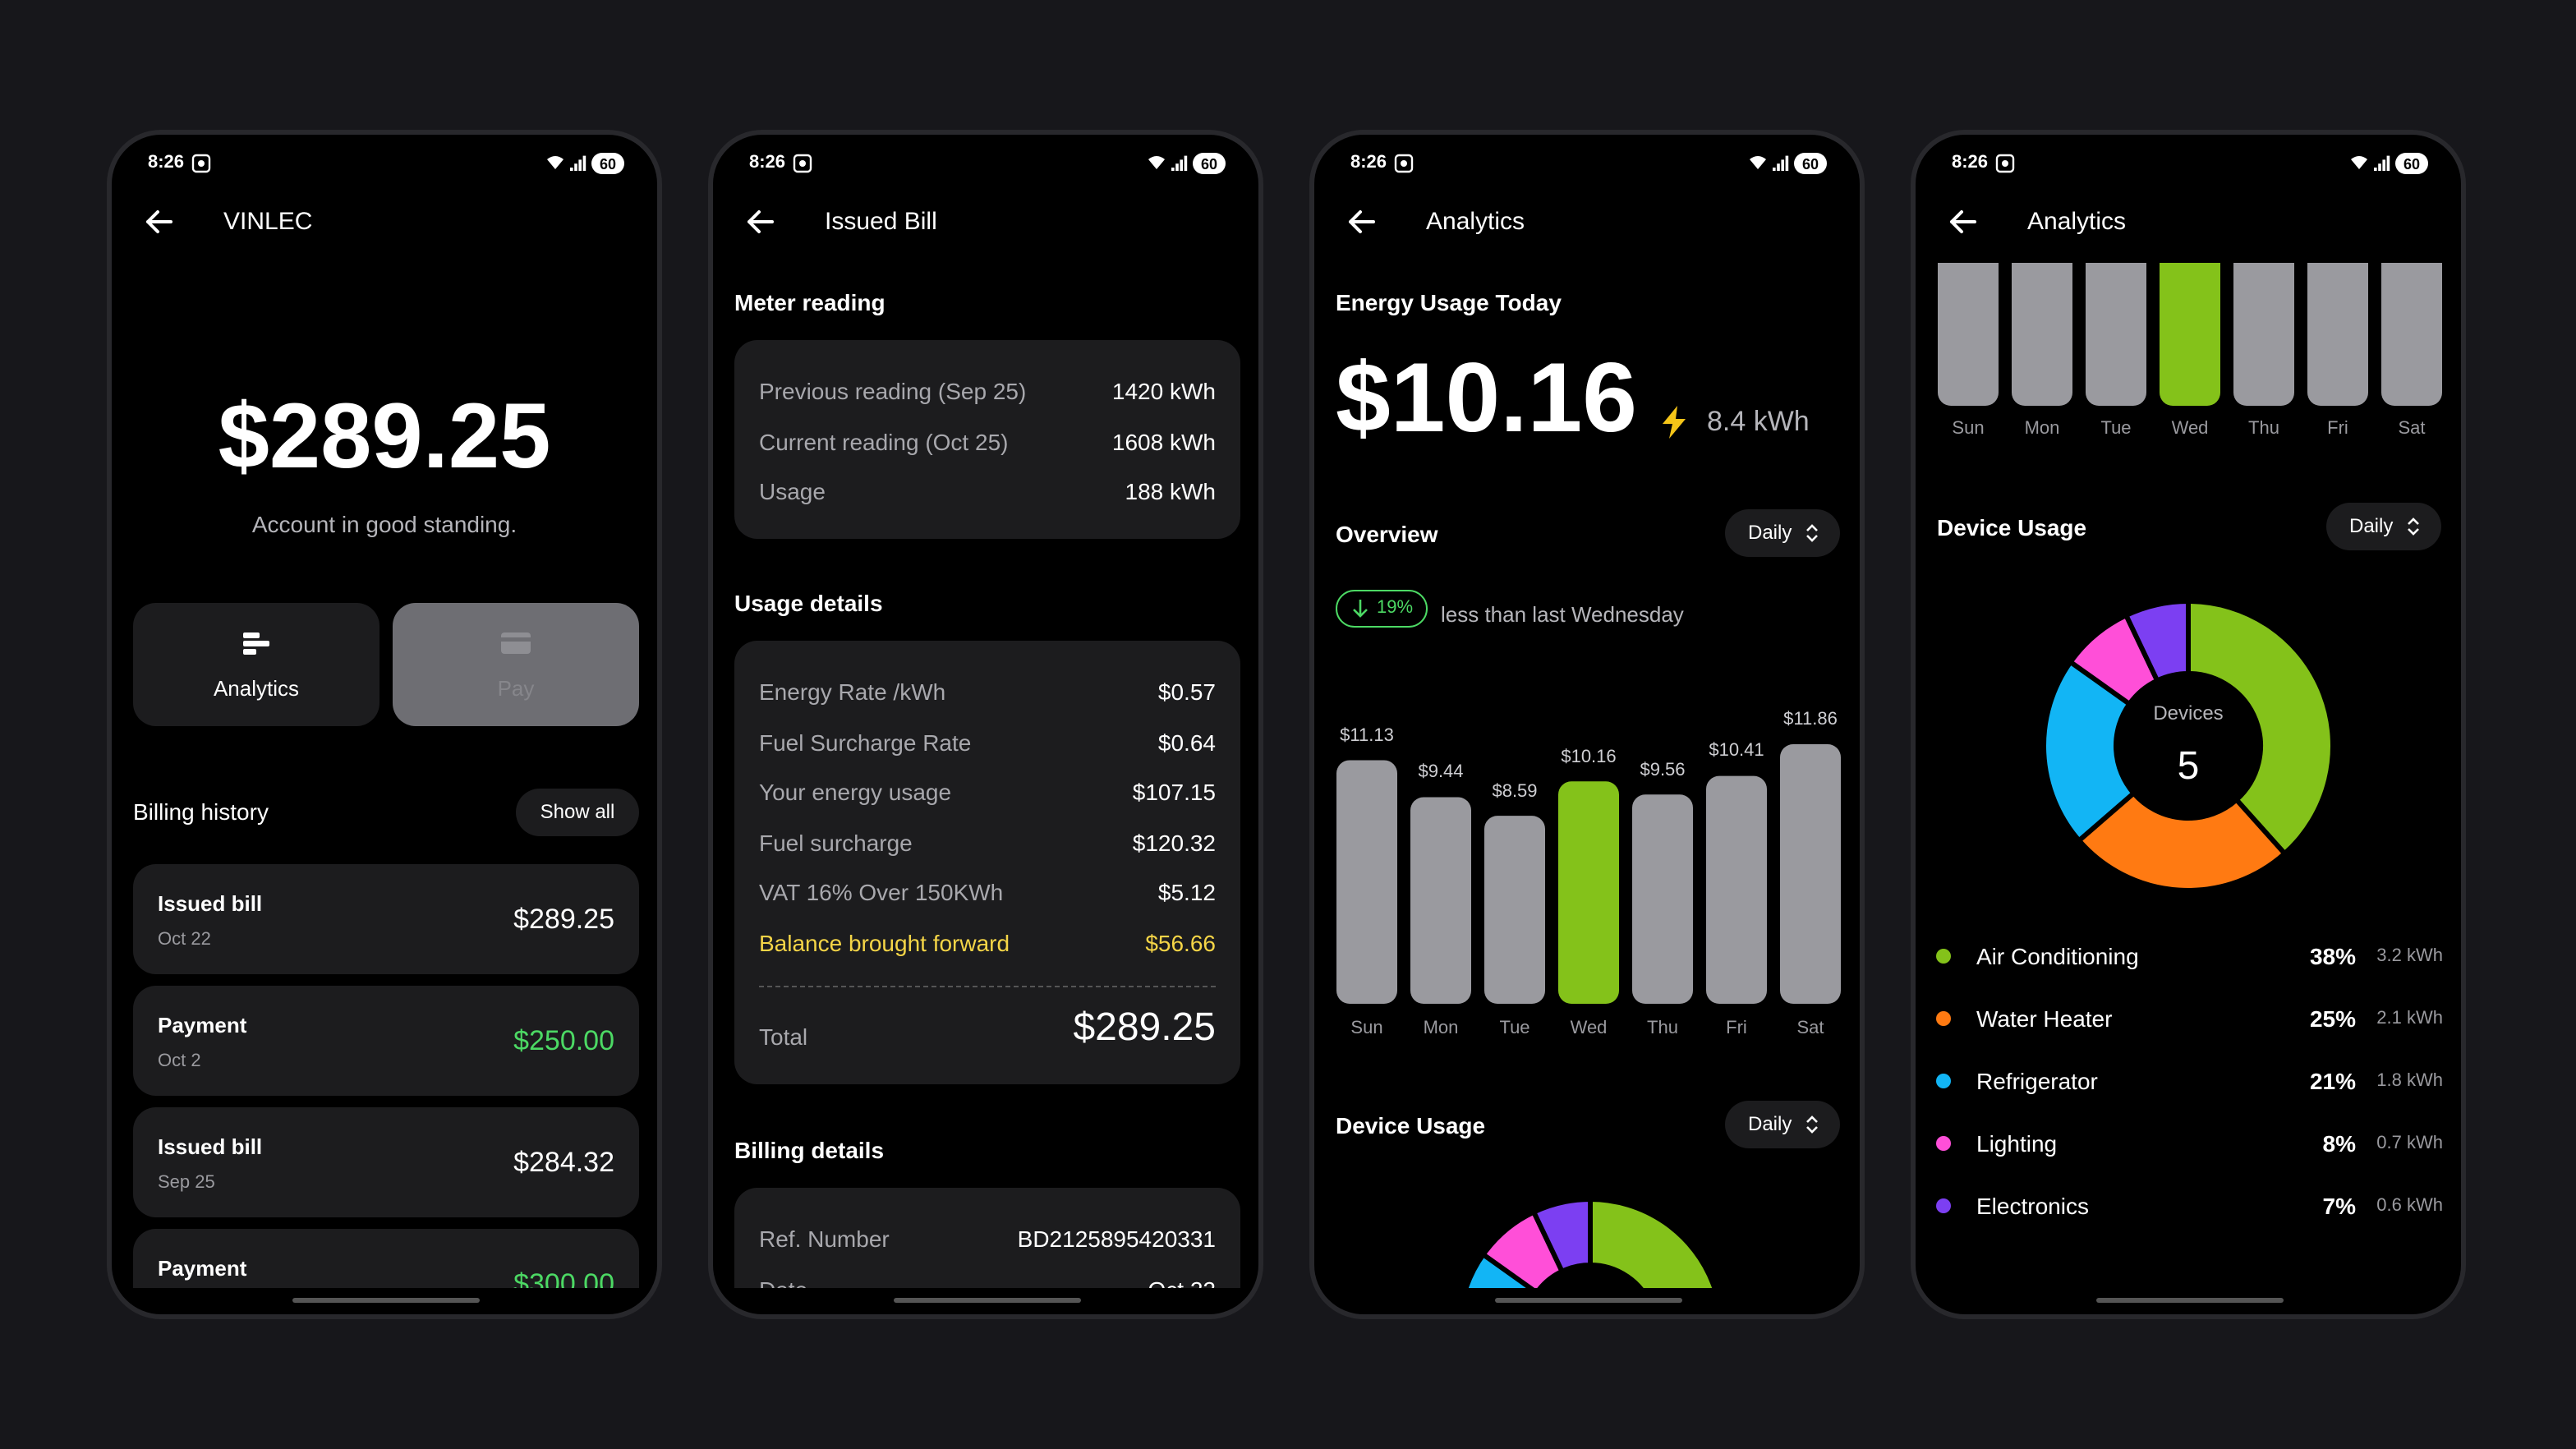 The width and height of the screenshot is (2576, 1449). I want to click on bar-value-label: $10.16, so click(1589, 757).